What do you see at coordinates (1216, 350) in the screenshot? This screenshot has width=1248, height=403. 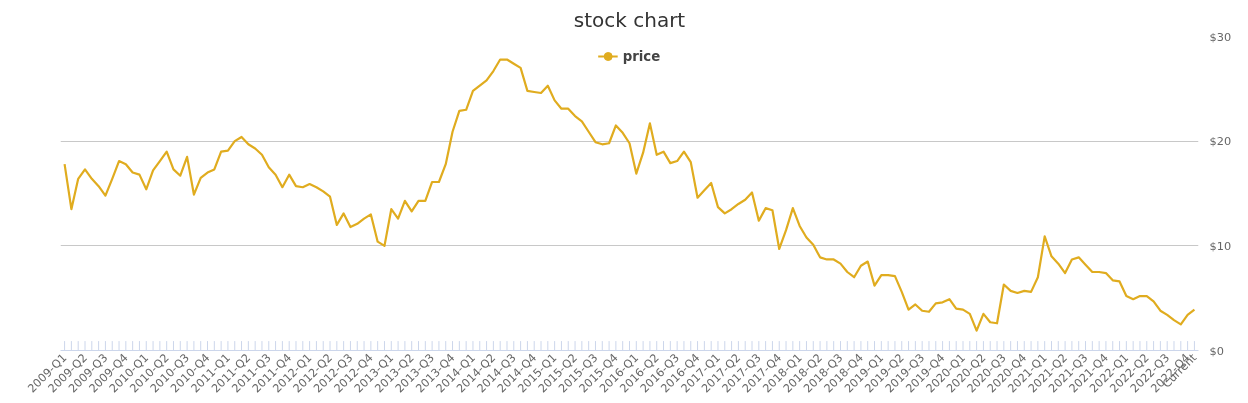 I see `y-tick-label: $0` at bounding box center [1216, 350].